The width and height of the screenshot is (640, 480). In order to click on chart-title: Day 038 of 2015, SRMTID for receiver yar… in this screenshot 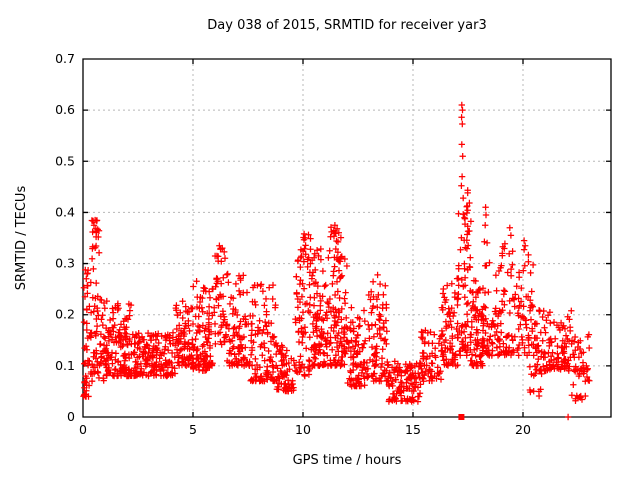, I will do `click(347, 25)`.